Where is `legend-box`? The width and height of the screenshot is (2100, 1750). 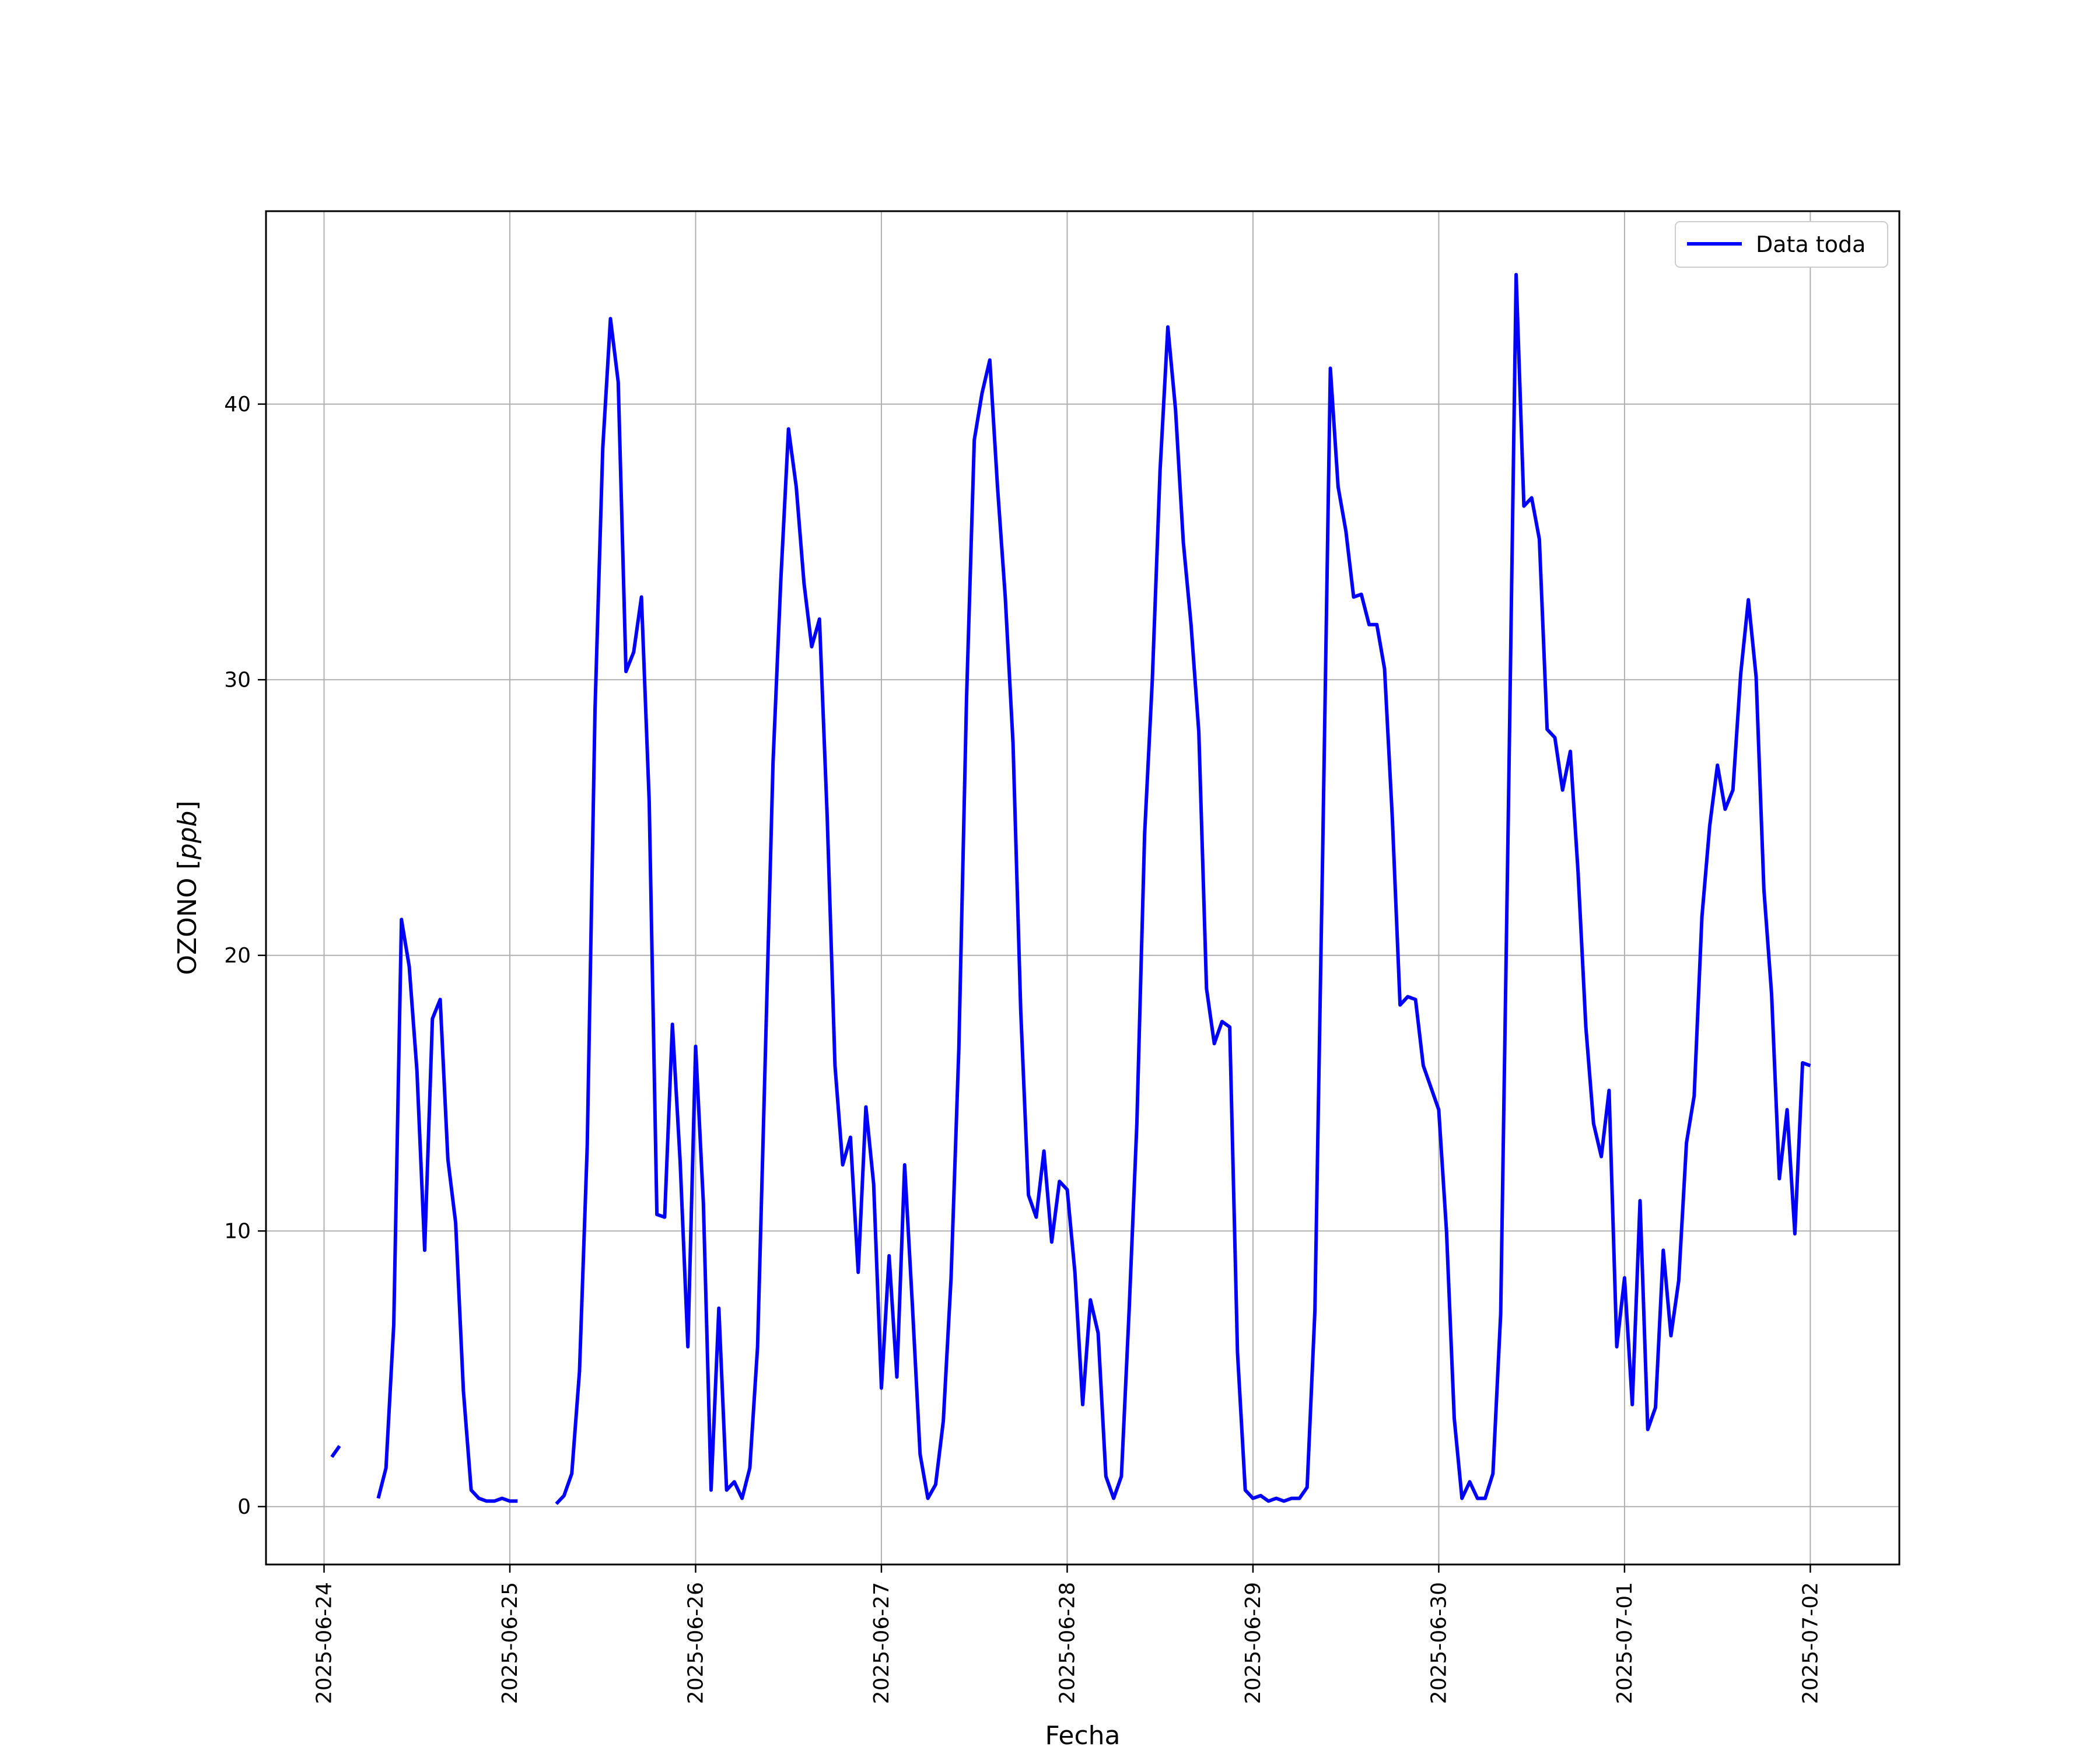 legend-box is located at coordinates (1781, 244).